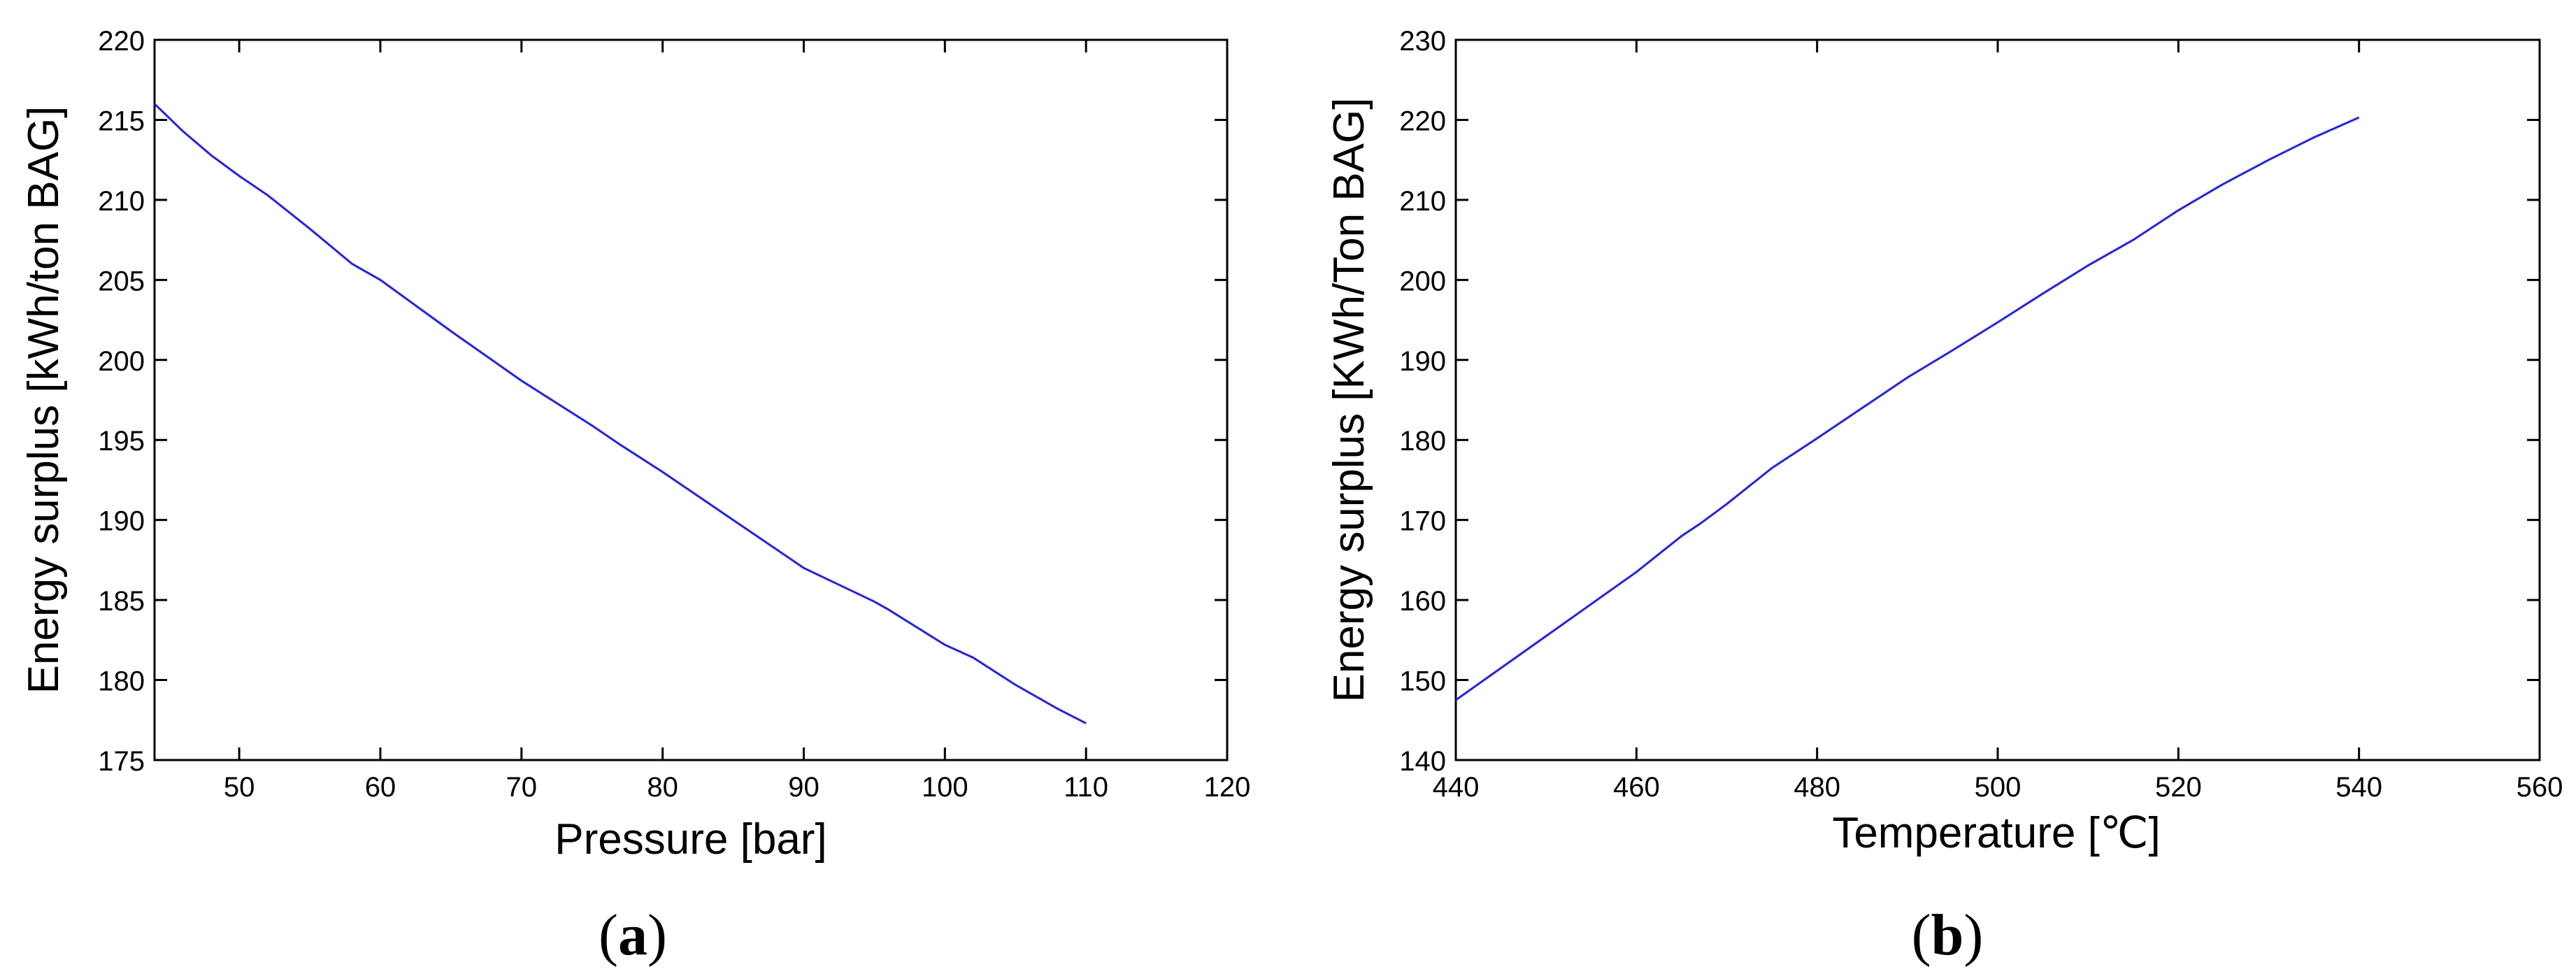 The height and width of the screenshot is (974, 2576). Describe the element at coordinates (1422, 521) in the screenshot. I see `y-tick-label-b: 170` at that location.